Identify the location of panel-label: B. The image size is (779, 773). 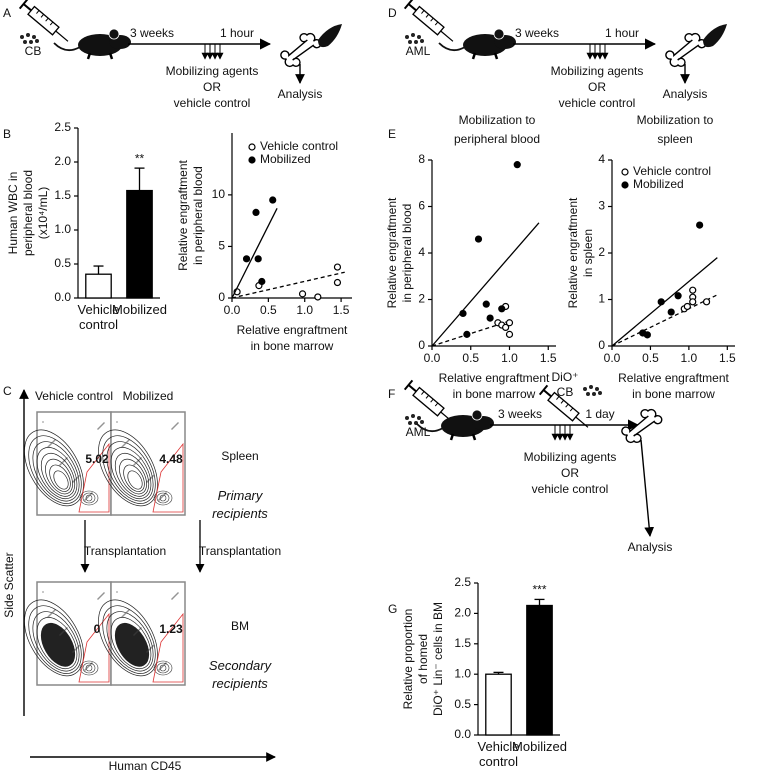
(7, 134).